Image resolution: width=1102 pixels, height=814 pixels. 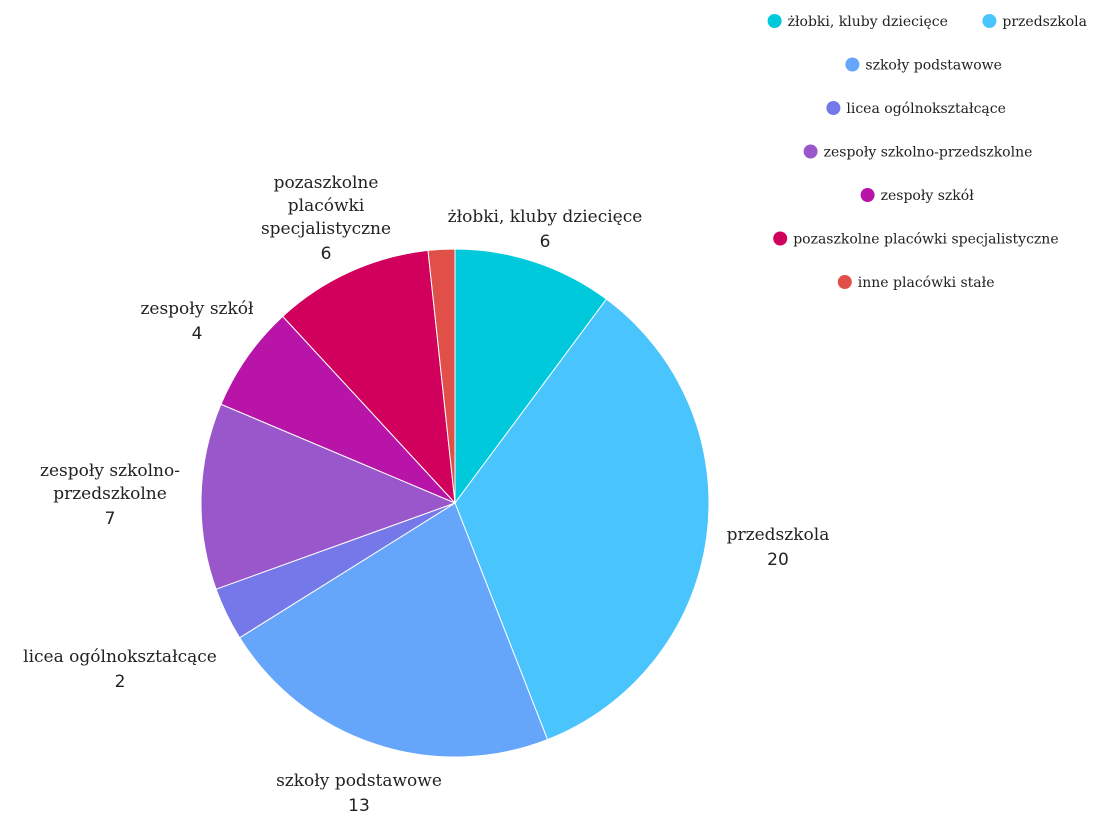 I want to click on pie-slice-zespoly-szkol, so click(x=338, y=409).